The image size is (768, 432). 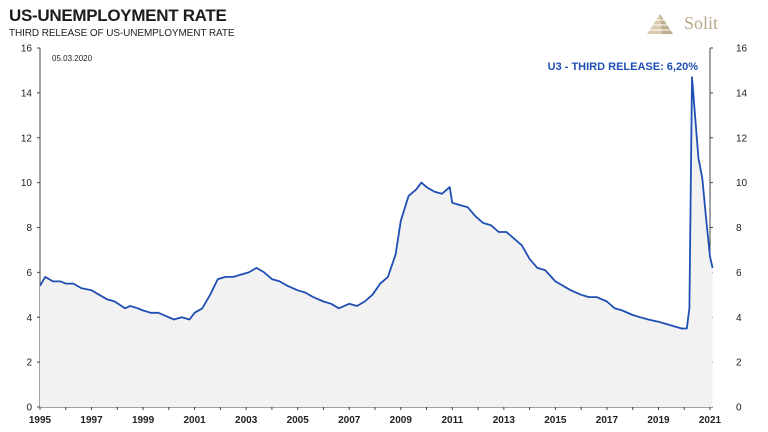 What do you see at coordinates (607, 420) in the screenshot?
I see `x-tick-label: 2017` at bounding box center [607, 420].